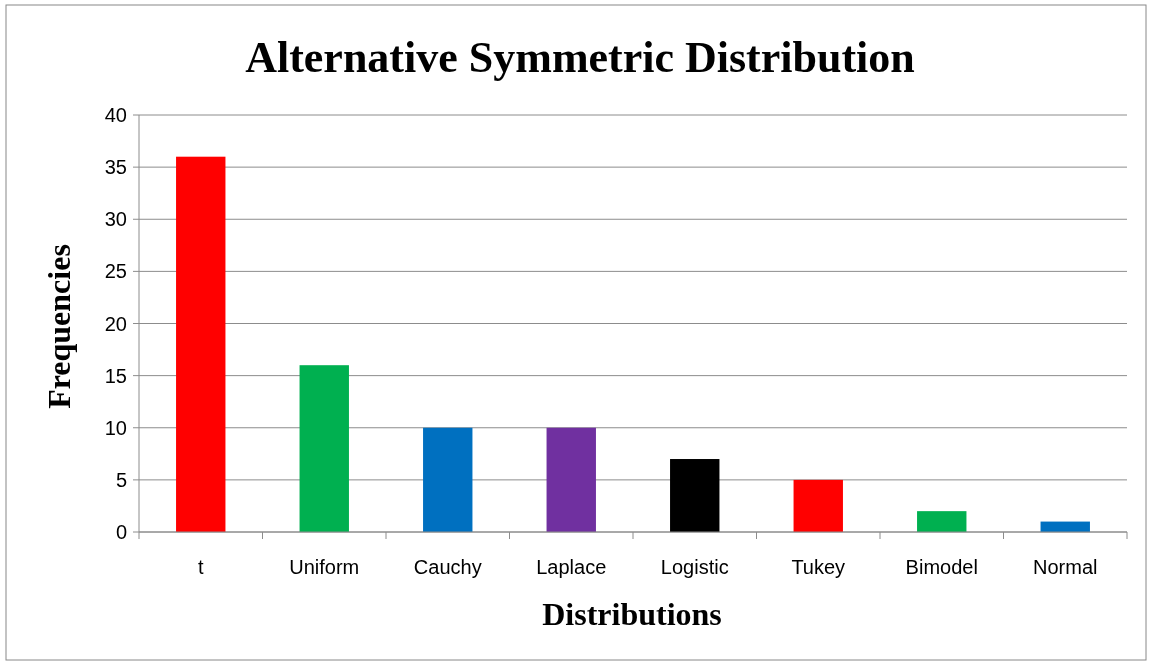 The image size is (1152, 666). I want to click on y-tick-label: 0, so click(121, 532).